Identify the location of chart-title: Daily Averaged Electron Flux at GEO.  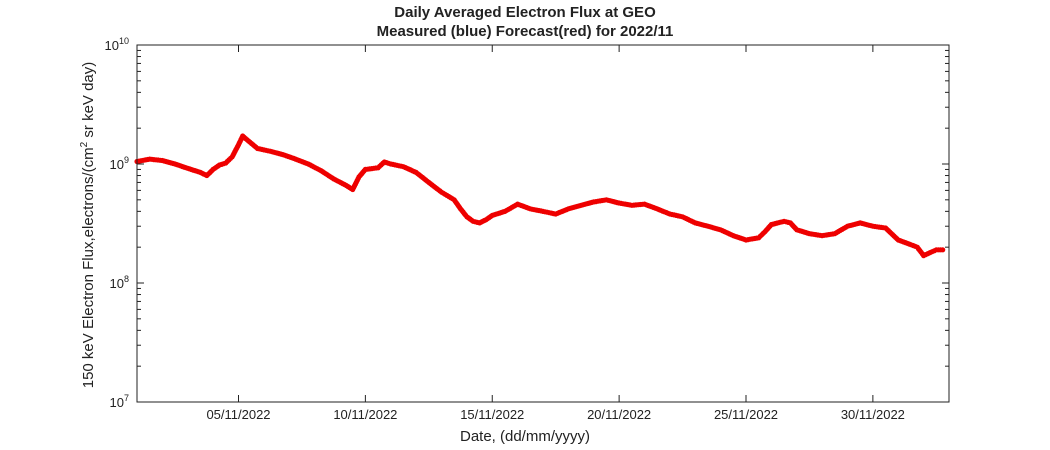
(525, 12).